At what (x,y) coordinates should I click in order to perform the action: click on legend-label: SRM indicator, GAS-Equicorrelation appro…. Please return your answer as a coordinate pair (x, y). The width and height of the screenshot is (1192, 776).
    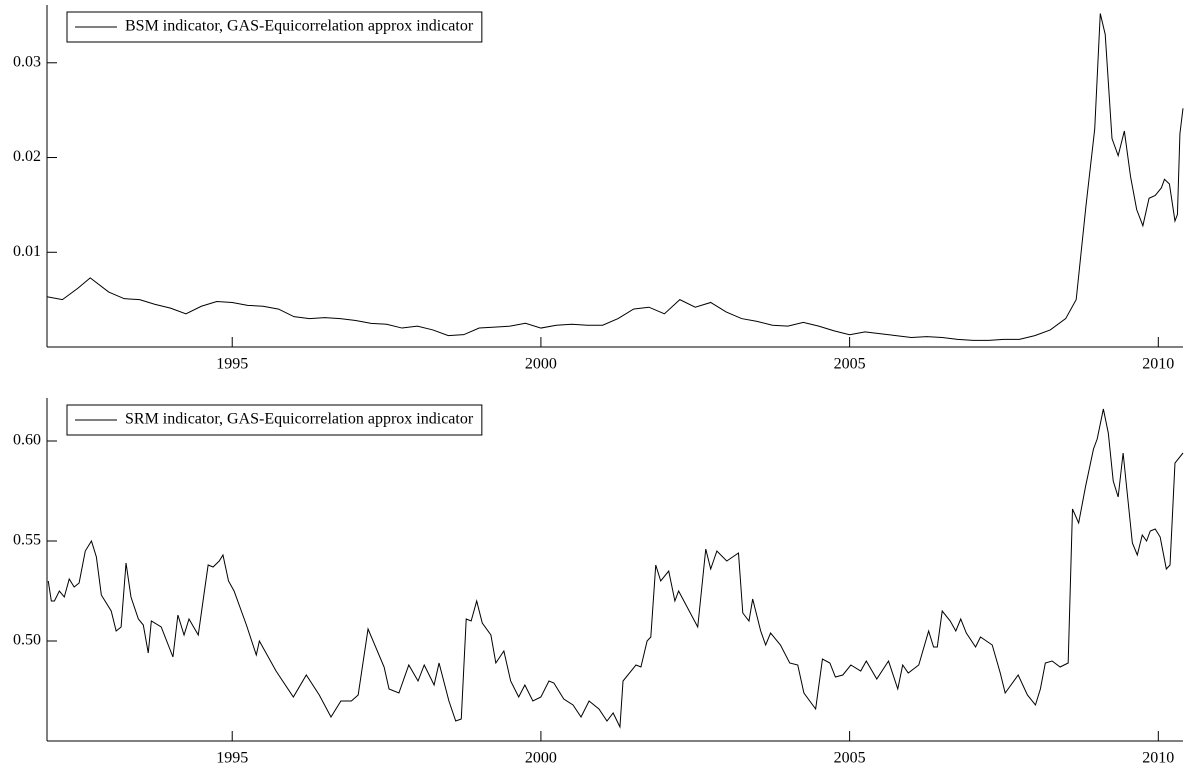
    Looking at the image, I should click on (299, 419).